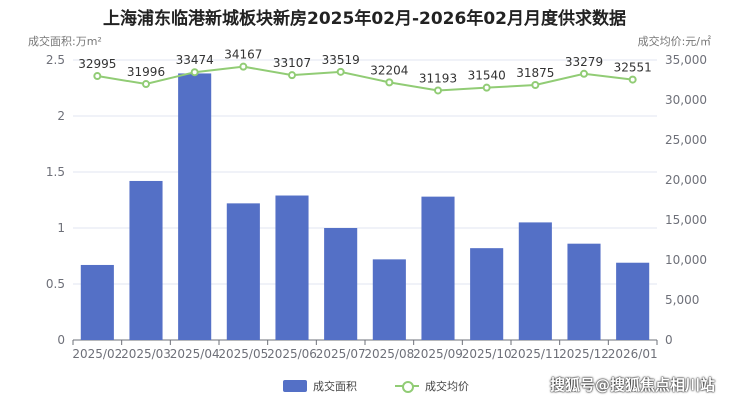 The width and height of the screenshot is (729, 401). Describe the element at coordinates (295, 386) in the screenshot. I see `legend-bar-swatch` at that location.